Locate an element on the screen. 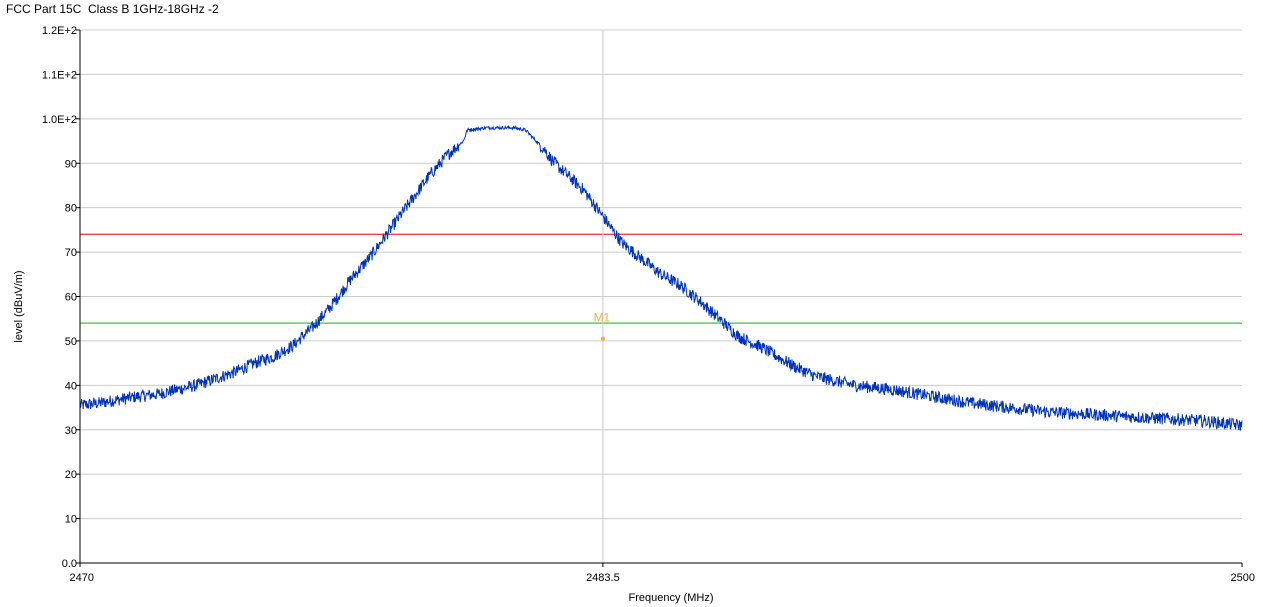 The image size is (1263, 607). y-tick-label: 90 is located at coordinates (71, 164).